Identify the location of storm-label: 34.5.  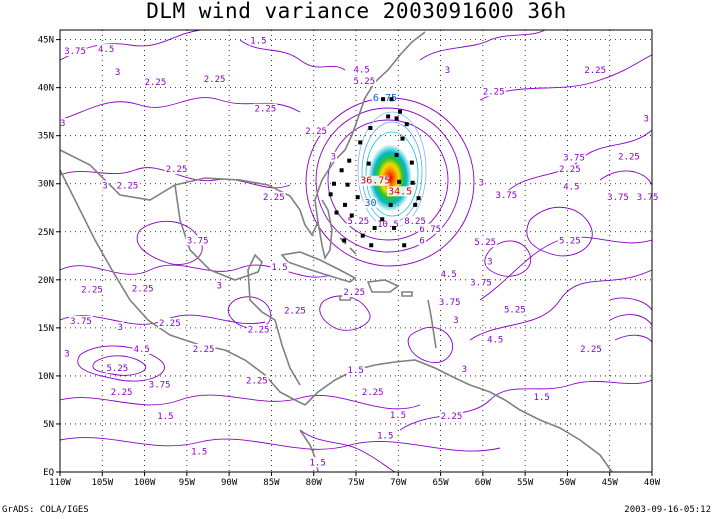
(400, 191).